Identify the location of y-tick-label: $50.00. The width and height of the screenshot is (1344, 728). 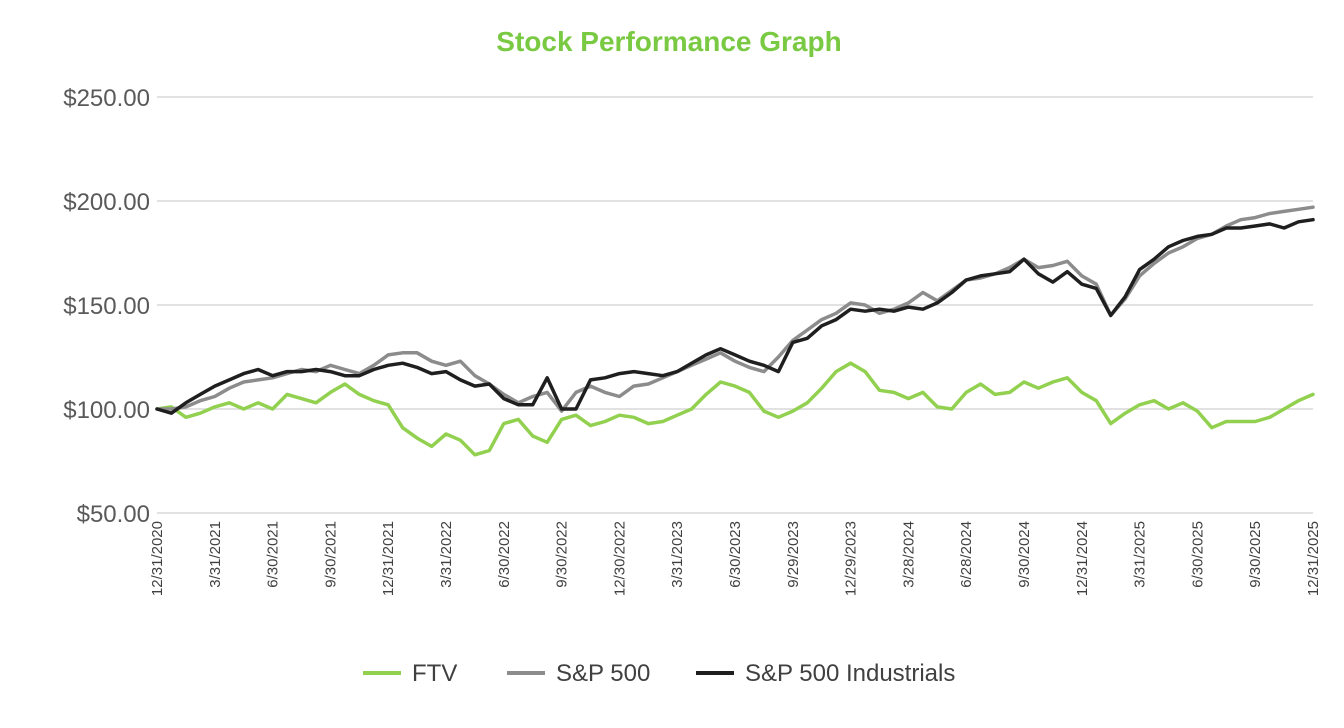
(113, 514).